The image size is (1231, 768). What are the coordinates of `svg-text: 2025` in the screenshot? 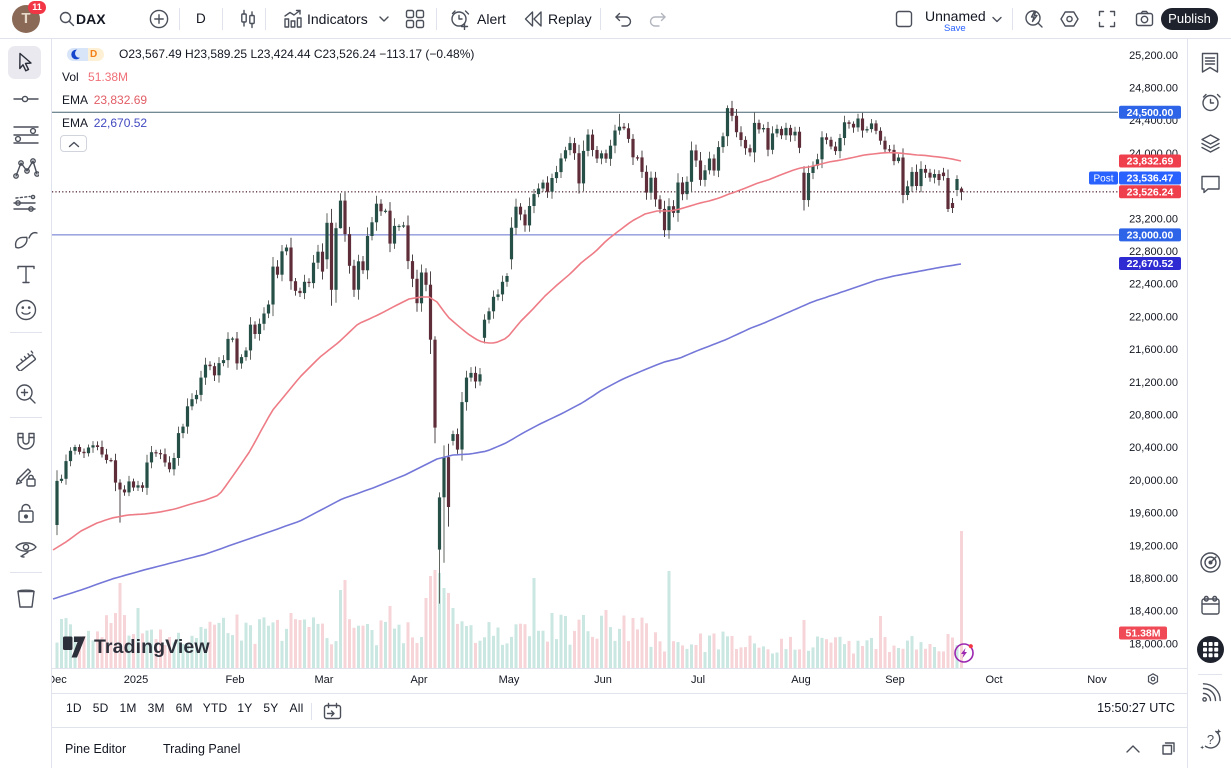 It's located at (136, 680).